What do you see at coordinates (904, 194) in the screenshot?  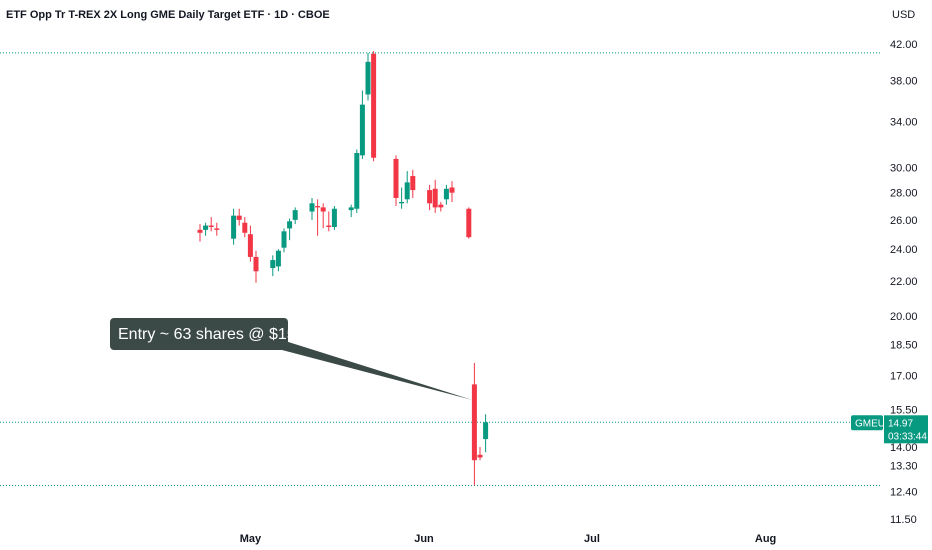 I see `y-tick-label: 28.00` at bounding box center [904, 194].